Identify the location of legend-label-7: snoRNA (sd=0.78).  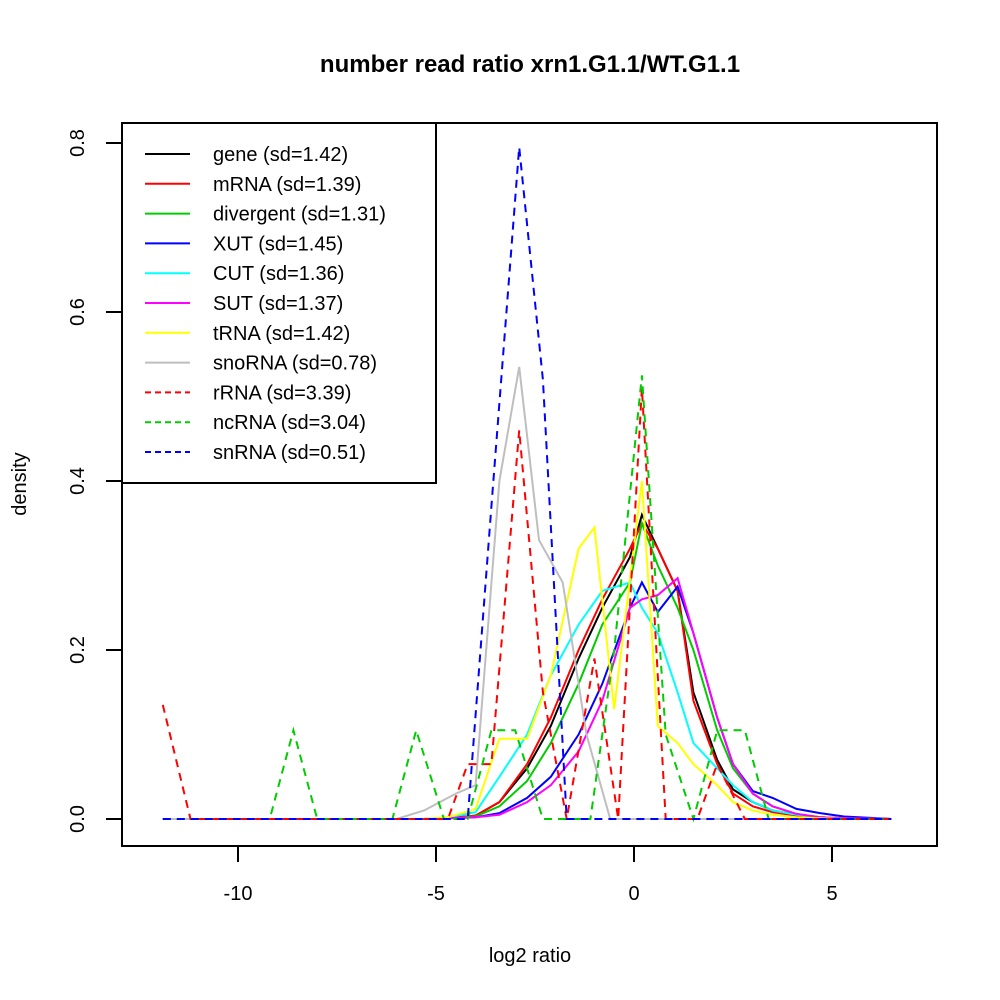
(295, 364).